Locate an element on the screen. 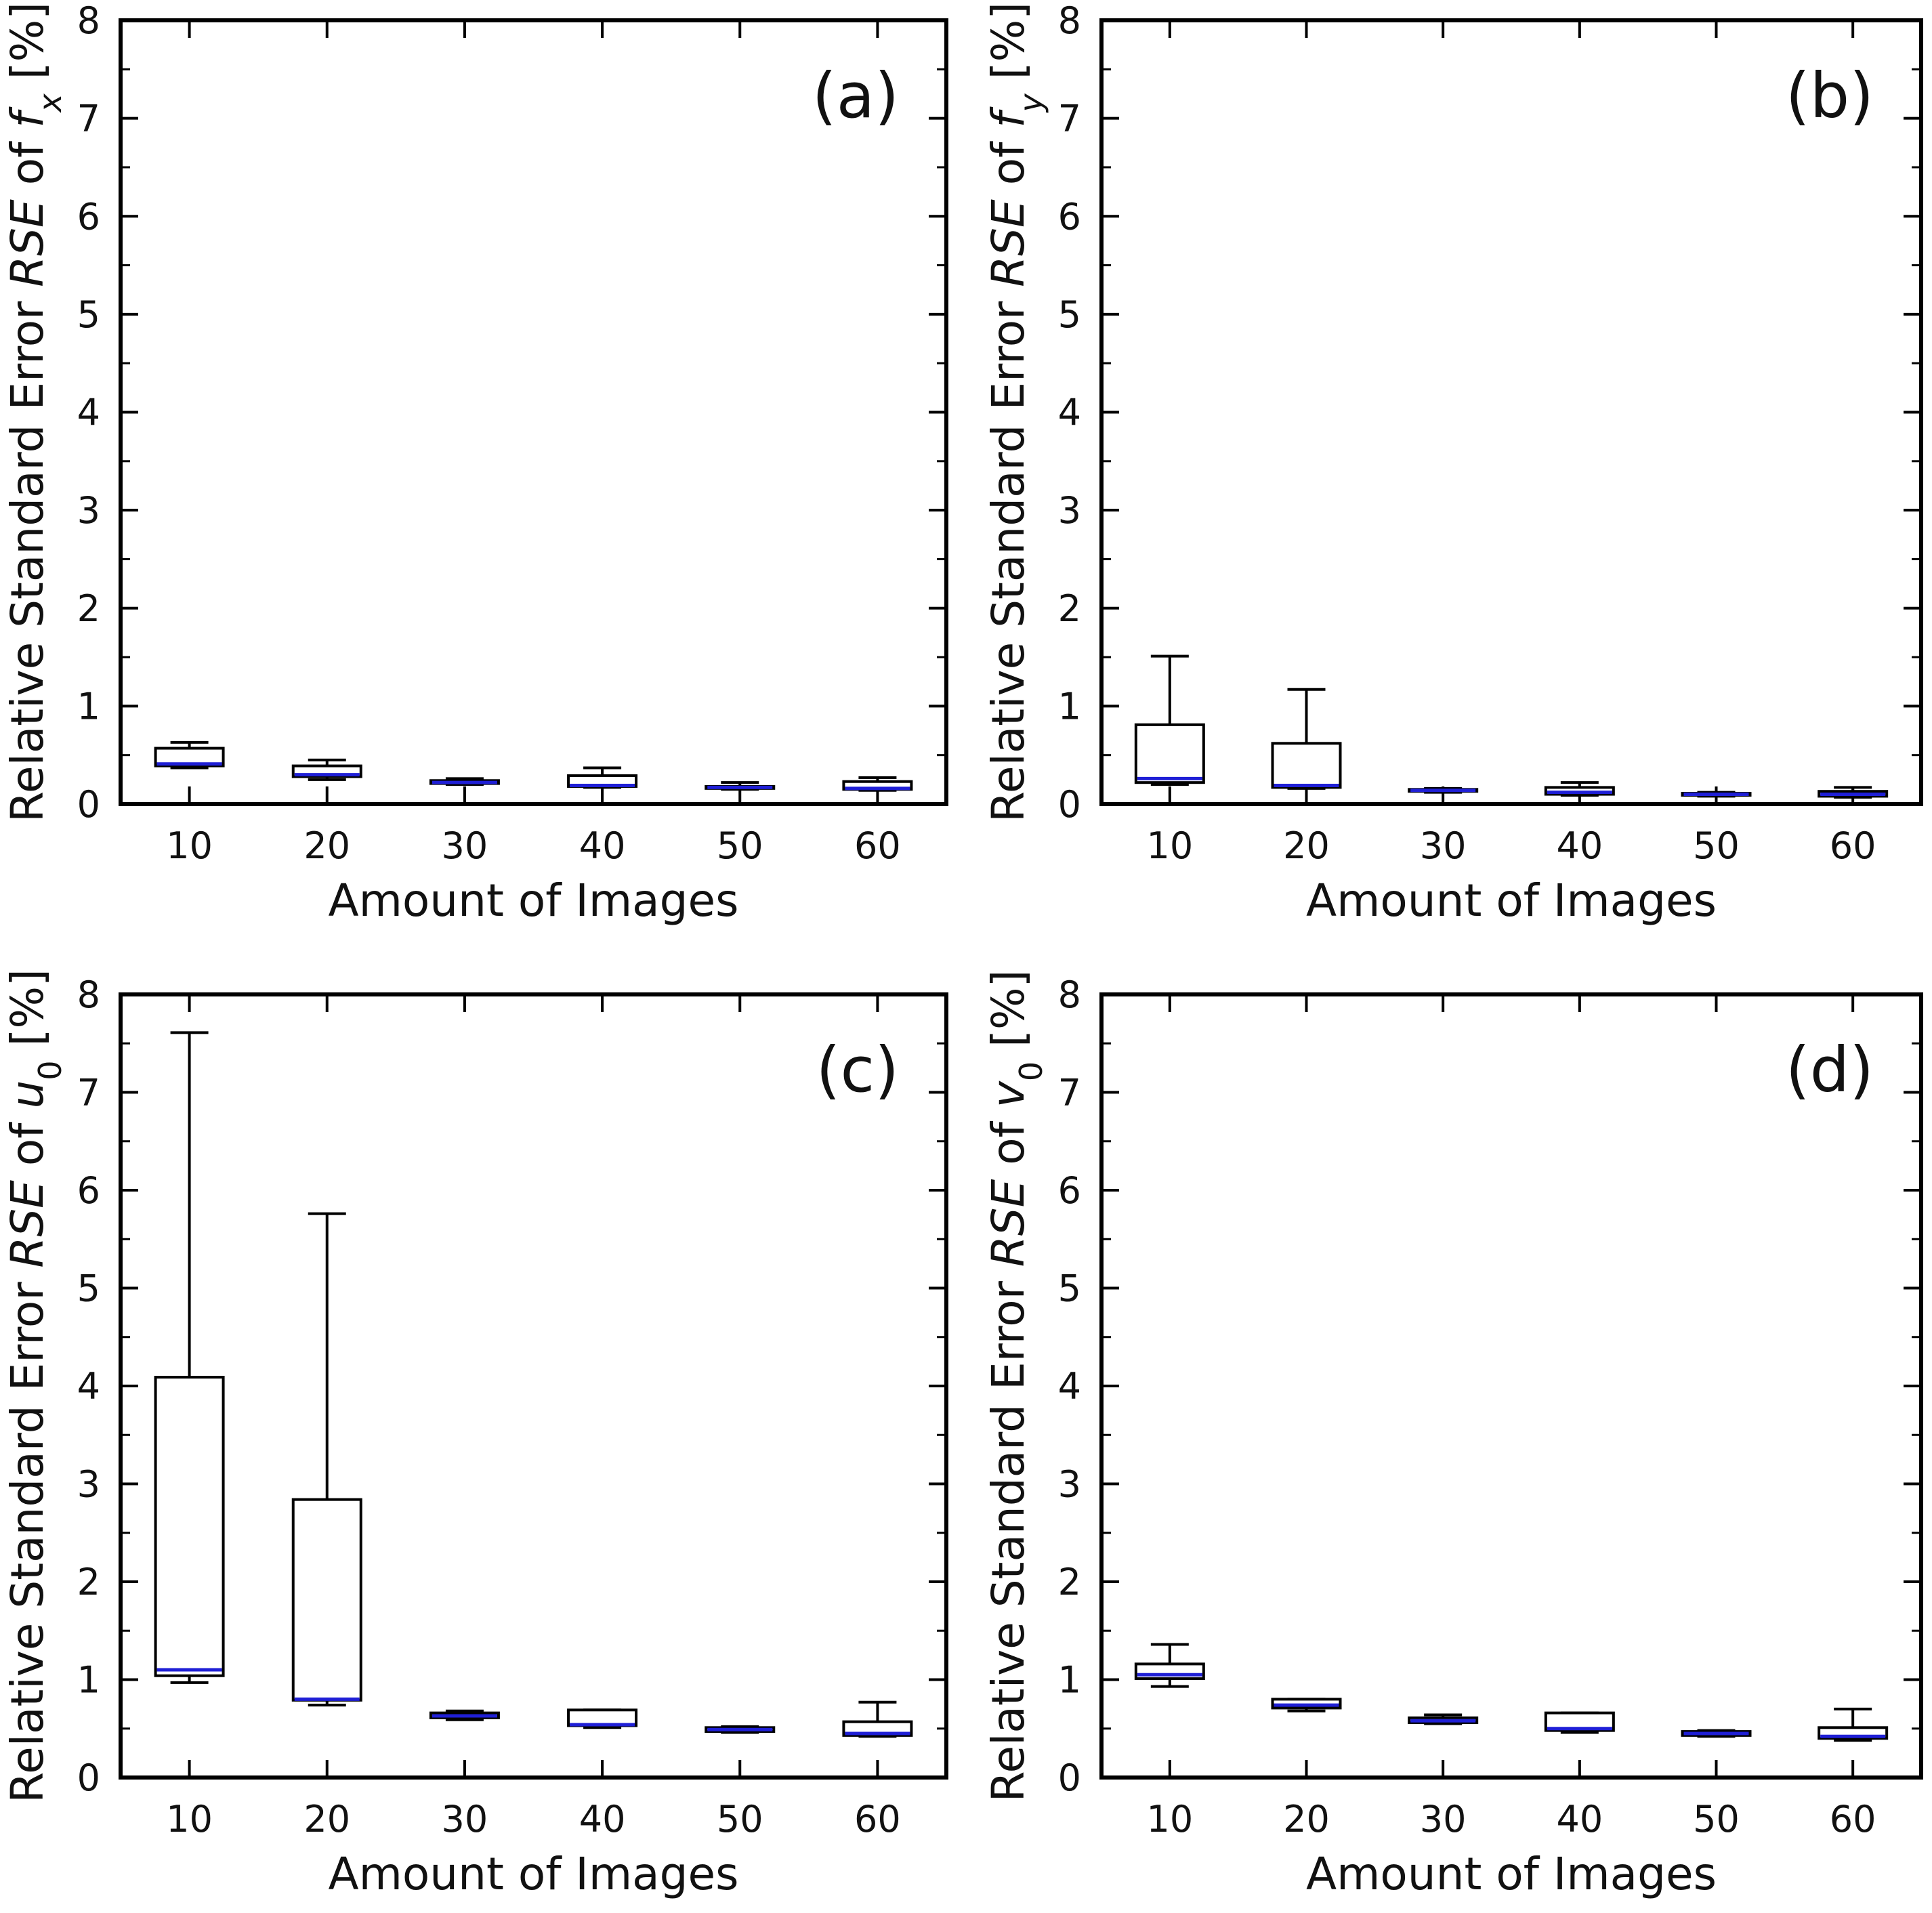 Image resolution: width=1932 pixels, height=1913 pixels. panel-label: (c) is located at coordinates (857, 1070).